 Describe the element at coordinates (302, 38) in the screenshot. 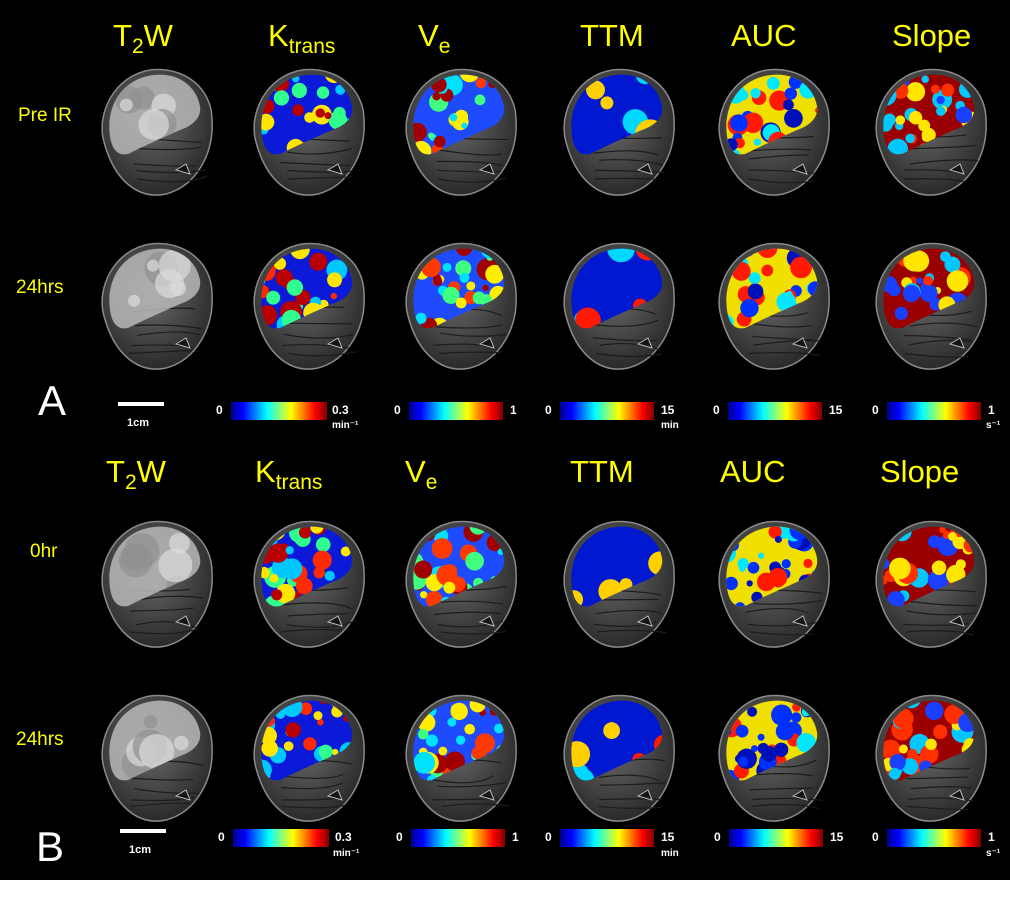

I see `header-ktrans-a: Ktrans` at that location.